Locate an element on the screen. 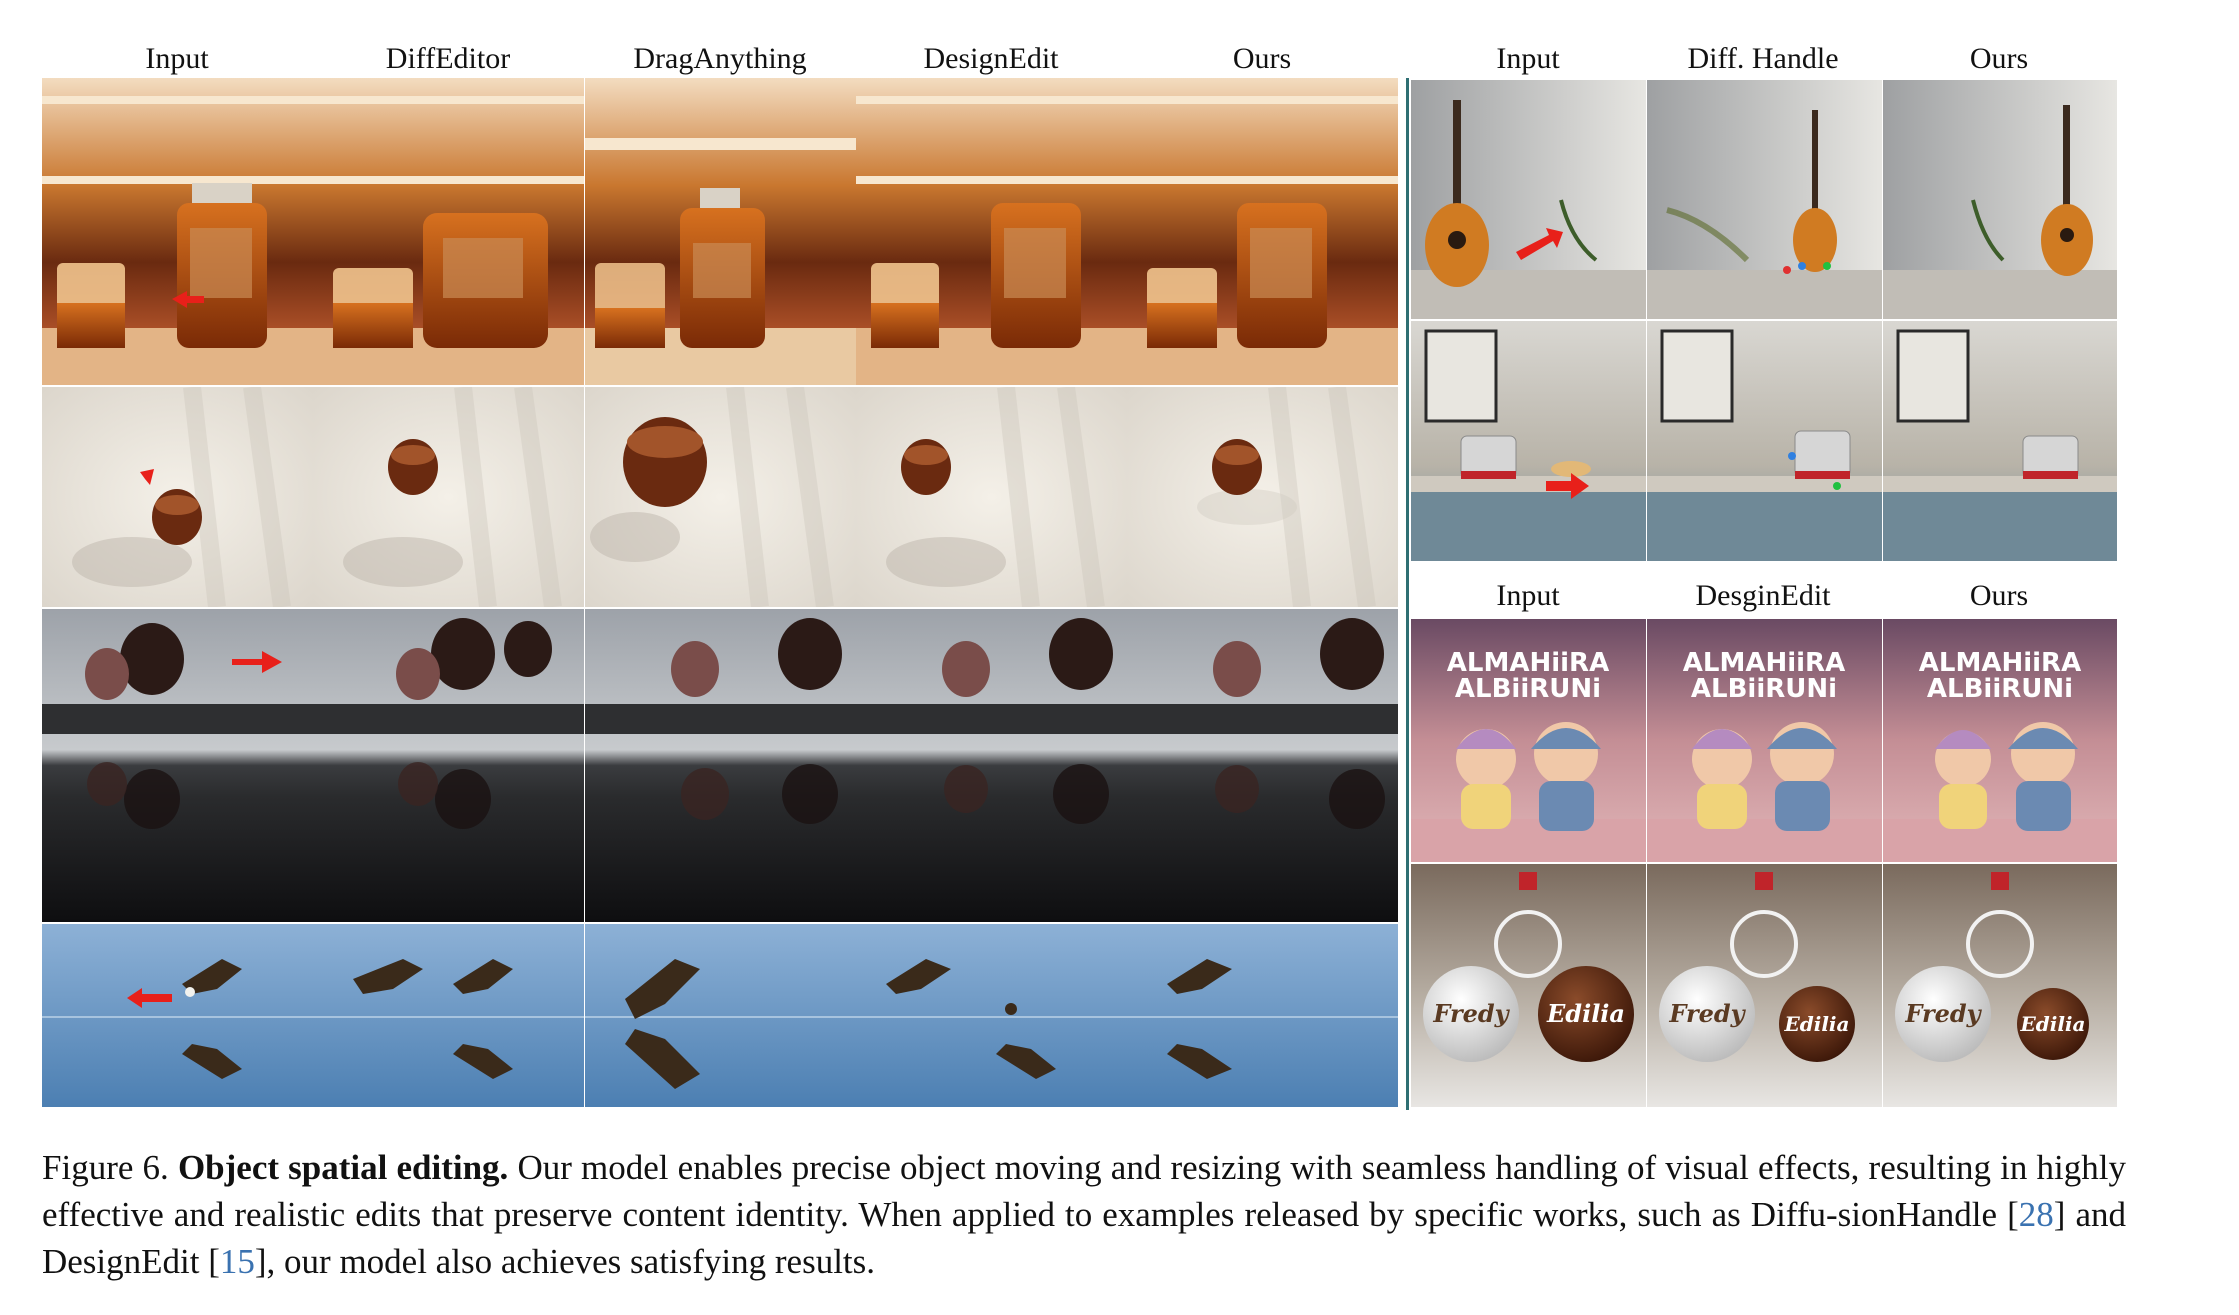  col-label-designedit: DesignEdit is located at coordinates (991, 58).